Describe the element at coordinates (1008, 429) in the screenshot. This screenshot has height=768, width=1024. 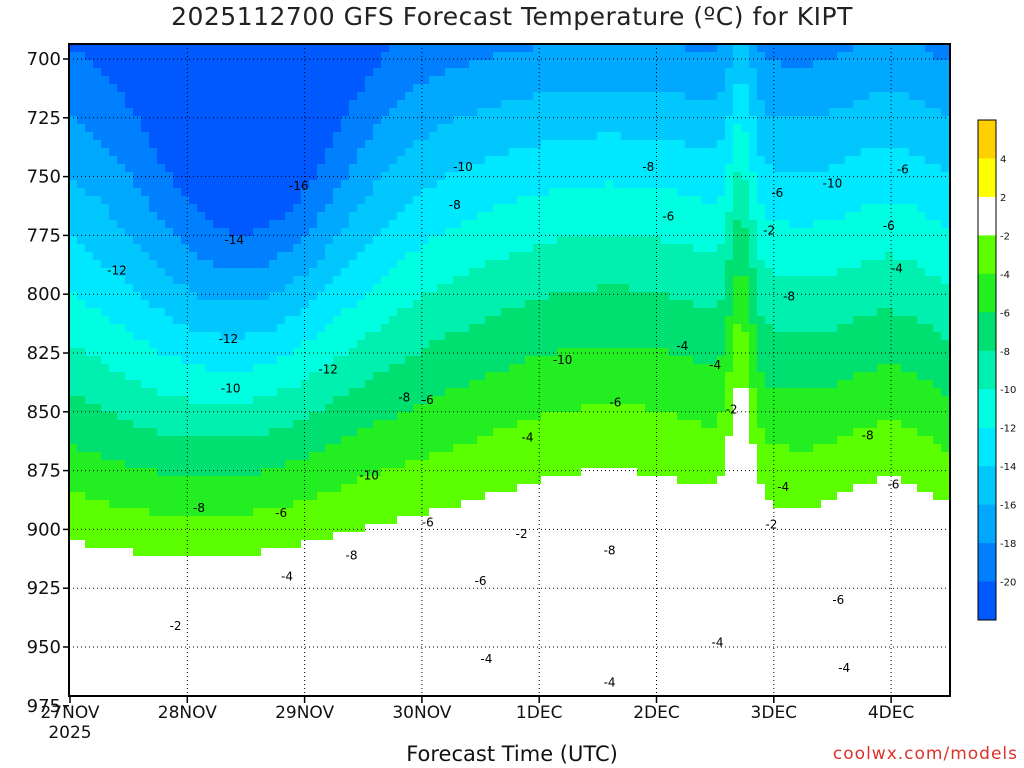
I see `colorbar-label: -12` at that location.